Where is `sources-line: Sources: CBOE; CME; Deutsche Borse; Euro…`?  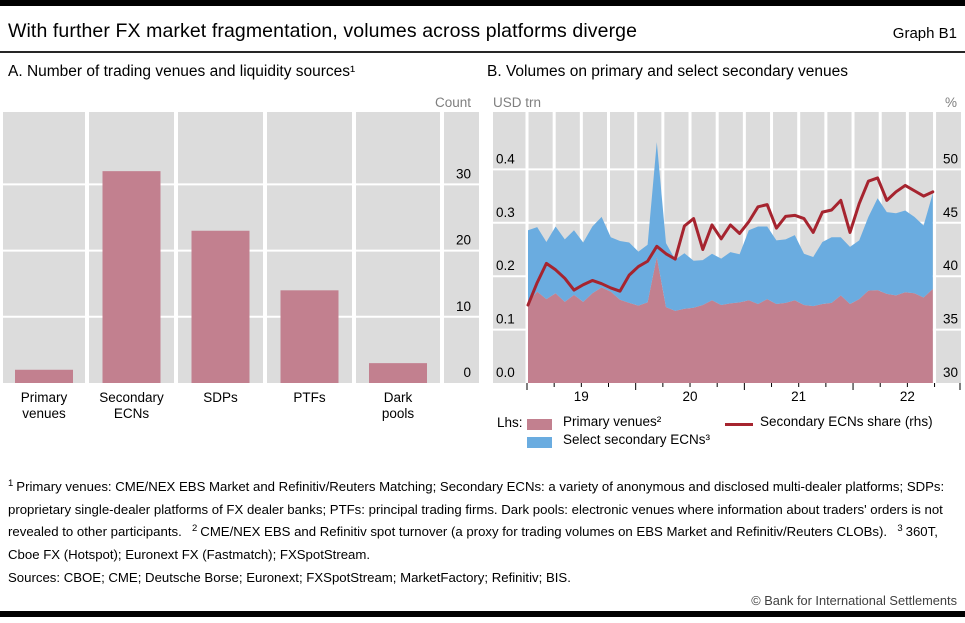 sources-line: Sources: CBOE; CME; Deutsche Borse; Euro… is located at coordinates (289, 577).